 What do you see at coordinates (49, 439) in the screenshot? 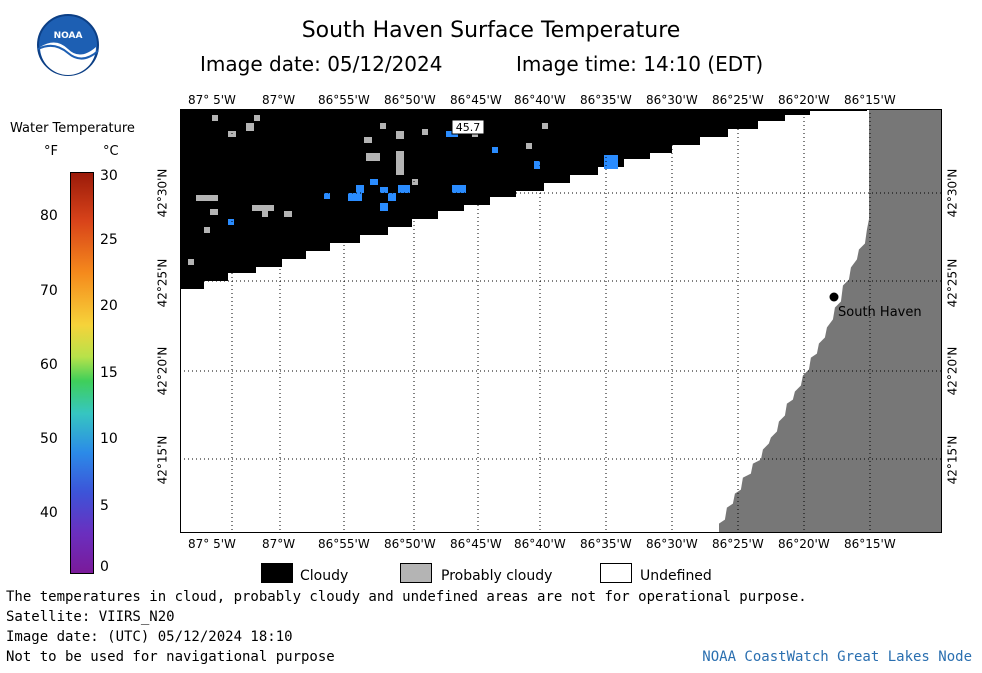
I see `legend-f-tick-50: 50` at bounding box center [49, 439].